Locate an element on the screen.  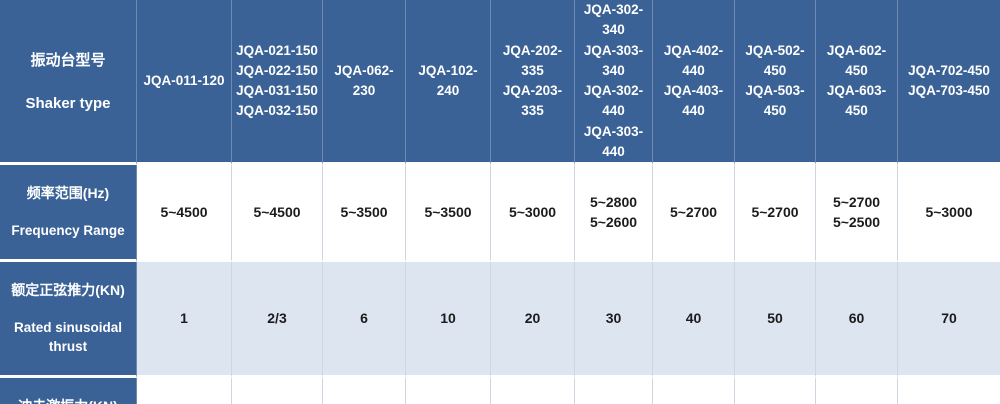
column-header: JQA-702-450 JQA-703-450 is located at coordinates (949, 82).